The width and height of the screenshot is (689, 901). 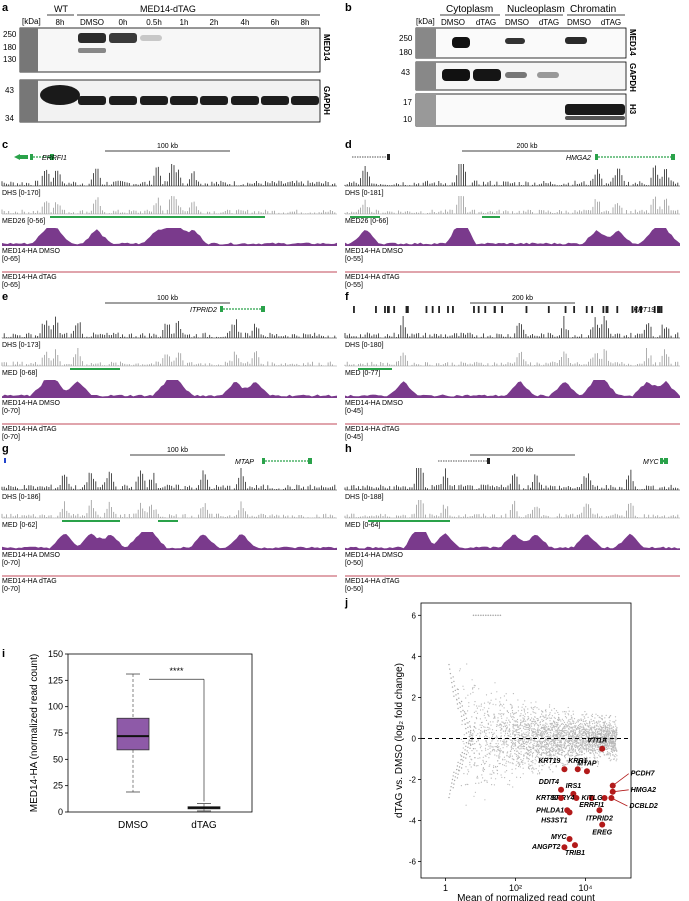 What do you see at coordinates (546, 847) in the screenshot?
I see `gene-point-label: ANGPT2` at bounding box center [546, 847].